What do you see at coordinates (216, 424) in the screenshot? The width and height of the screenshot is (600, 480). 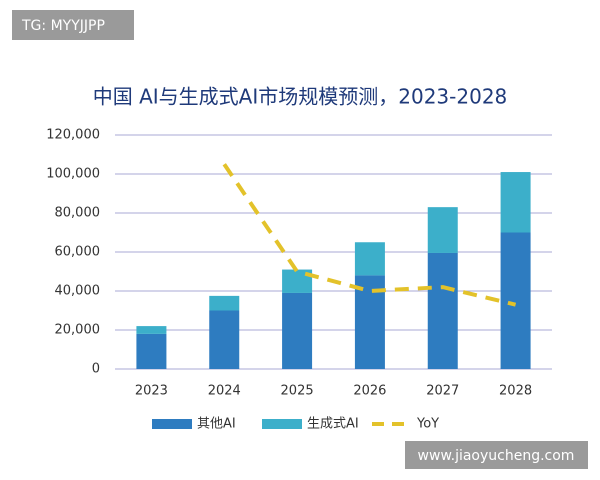 I see `legend-label: 其他AI` at bounding box center [216, 424].